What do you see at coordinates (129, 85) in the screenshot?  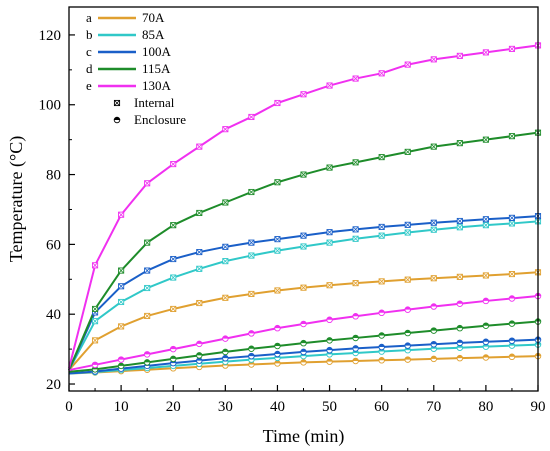 I see `legend-entry: e 130A` at bounding box center [129, 85].